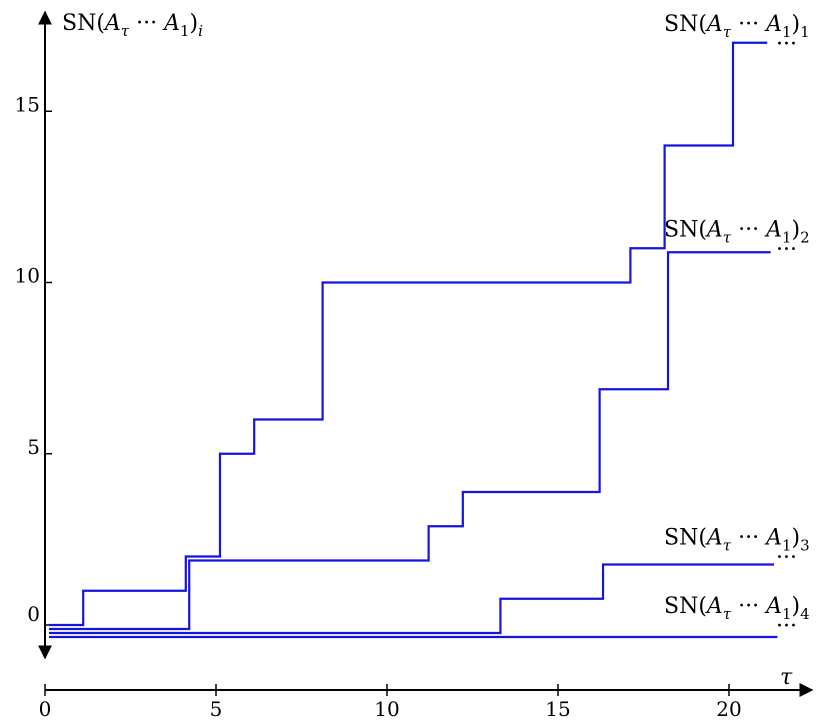  What do you see at coordinates (216, 708) in the screenshot?
I see `x-tick-label: 5` at bounding box center [216, 708].